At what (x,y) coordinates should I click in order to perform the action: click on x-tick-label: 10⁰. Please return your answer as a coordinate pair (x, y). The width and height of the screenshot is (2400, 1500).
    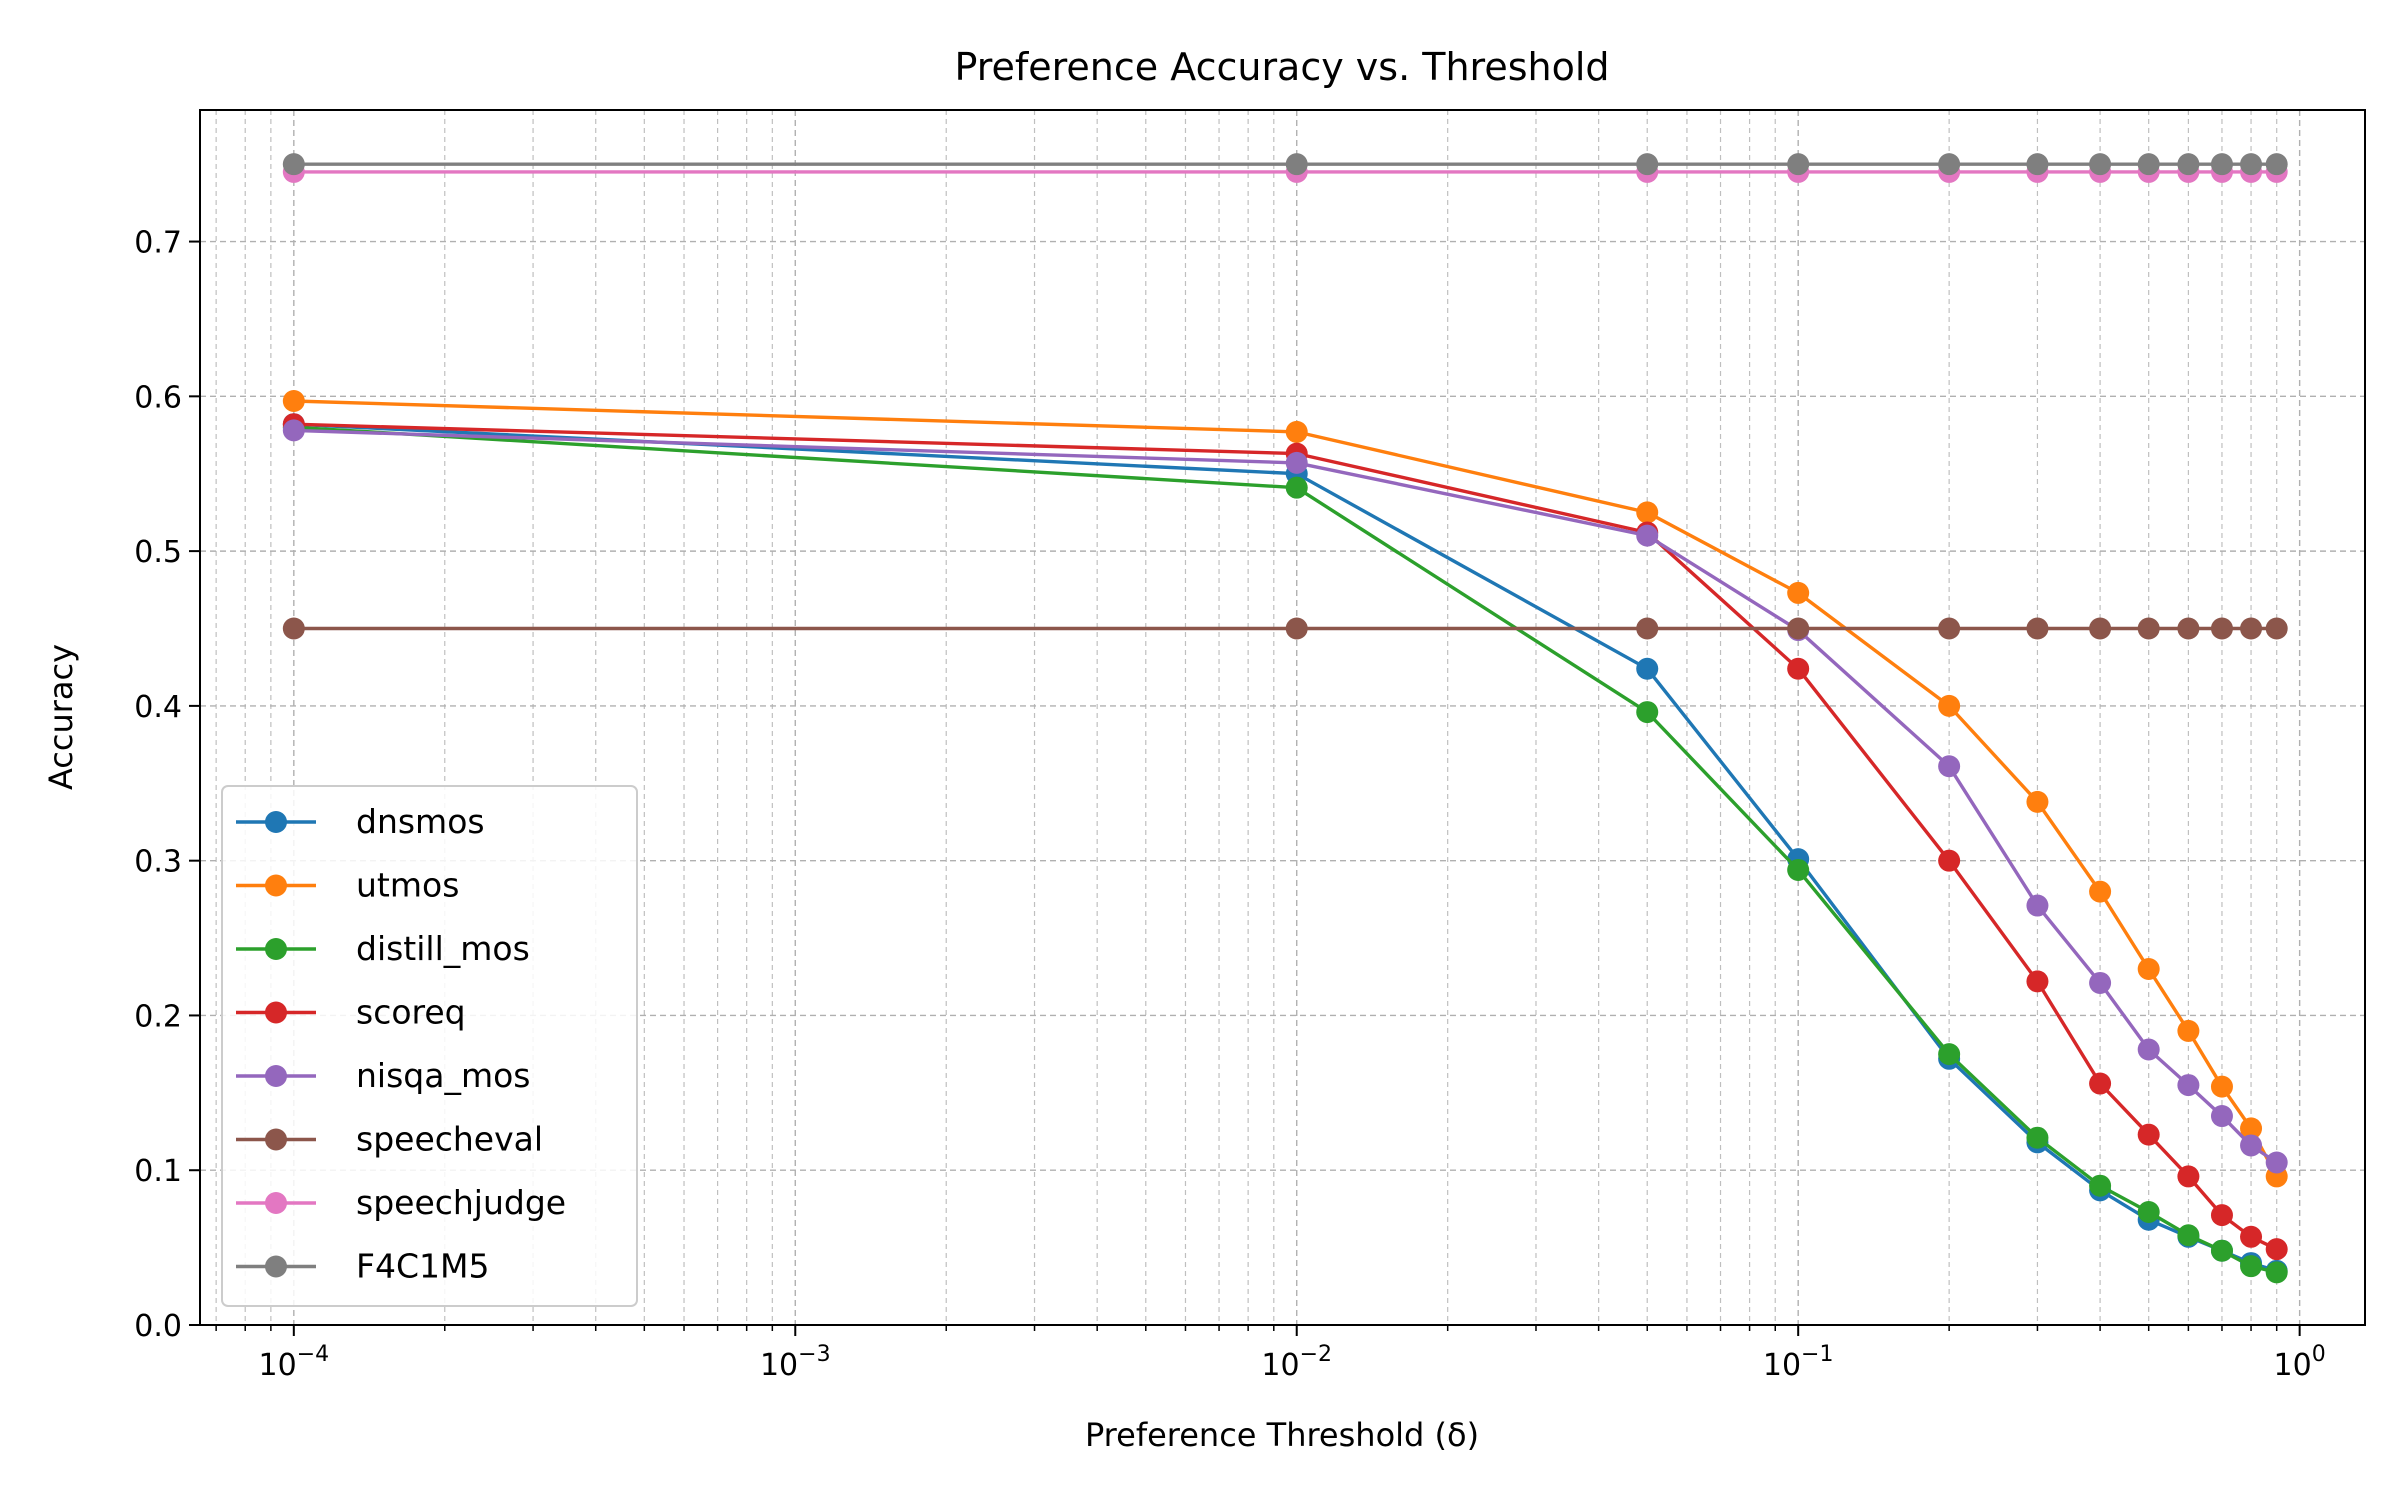
    Looking at the image, I should click on (2300, 1362).